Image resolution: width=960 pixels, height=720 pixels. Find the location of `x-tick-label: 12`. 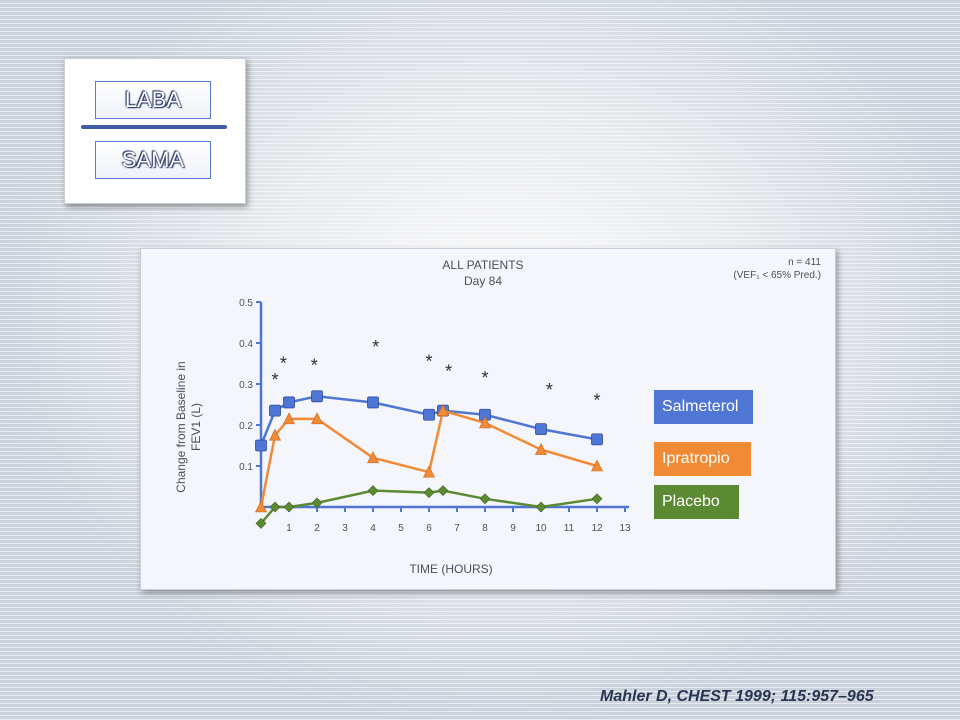

x-tick-label: 12 is located at coordinates (597, 528).